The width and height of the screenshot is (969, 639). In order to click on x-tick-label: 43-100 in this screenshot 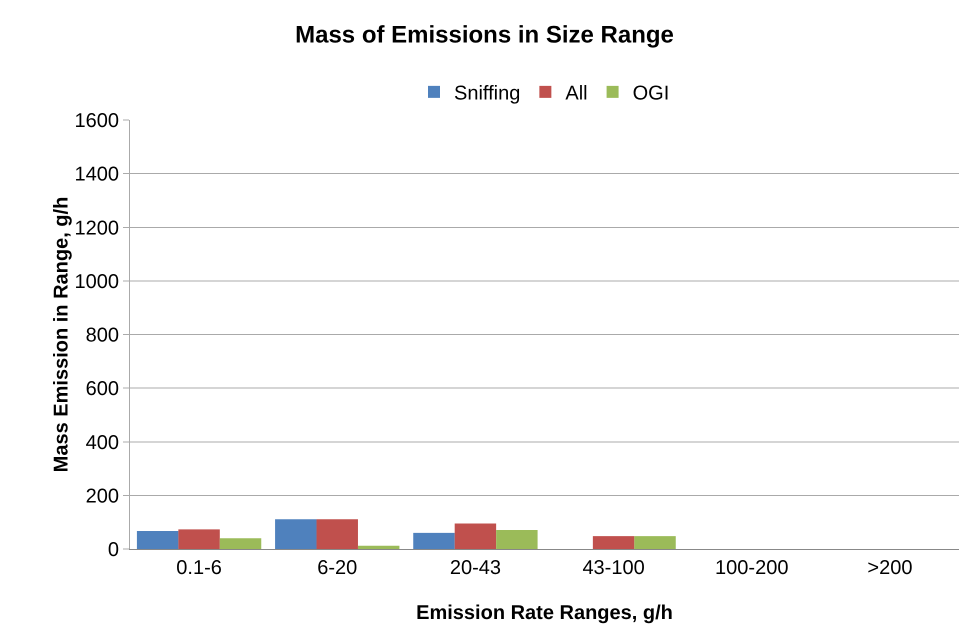, I will do `click(613, 568)`.